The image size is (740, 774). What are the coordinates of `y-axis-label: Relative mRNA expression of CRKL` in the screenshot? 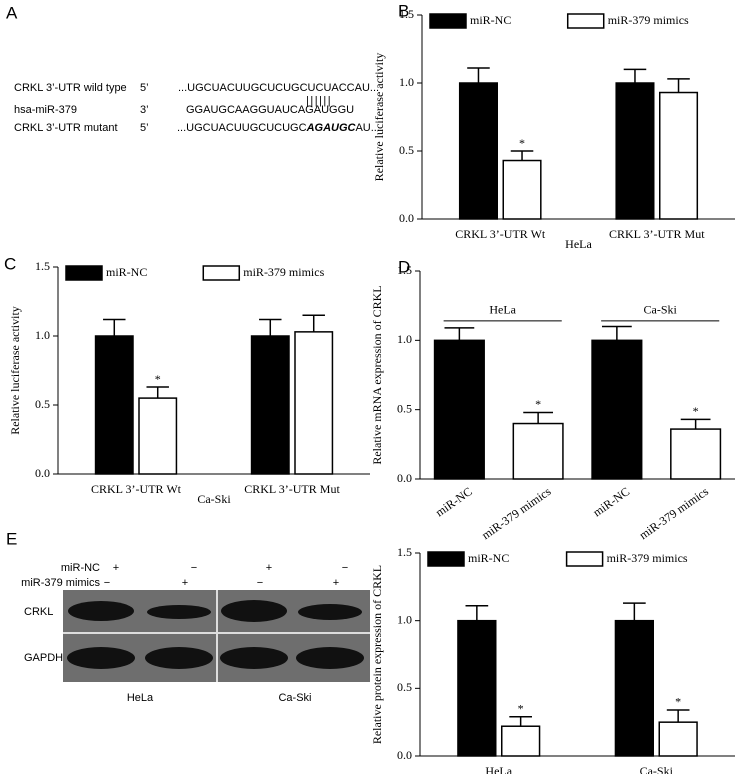 It's located at (377, 374).